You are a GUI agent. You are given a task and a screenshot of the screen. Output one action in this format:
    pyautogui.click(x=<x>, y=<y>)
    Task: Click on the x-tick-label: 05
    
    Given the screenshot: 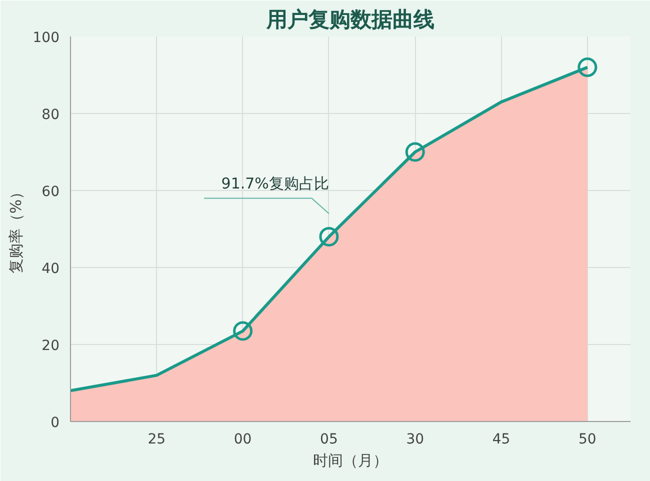 What is the action you would take?
    pyautogui.click(x=329, y=440)
    